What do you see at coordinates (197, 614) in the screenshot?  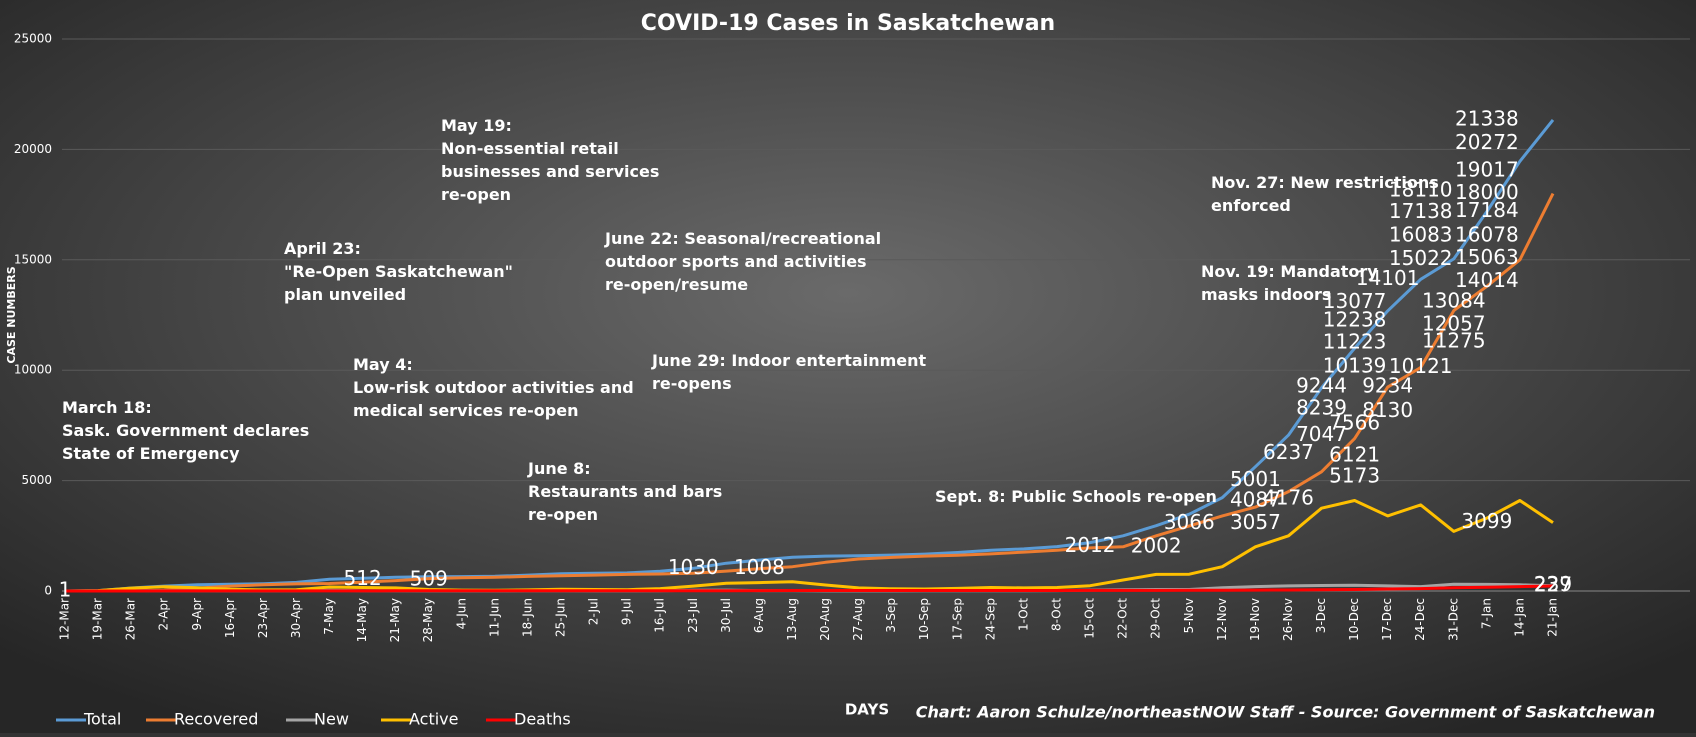 I see `x-tick-label: 9-Apr` at bounding box center [197, 614].